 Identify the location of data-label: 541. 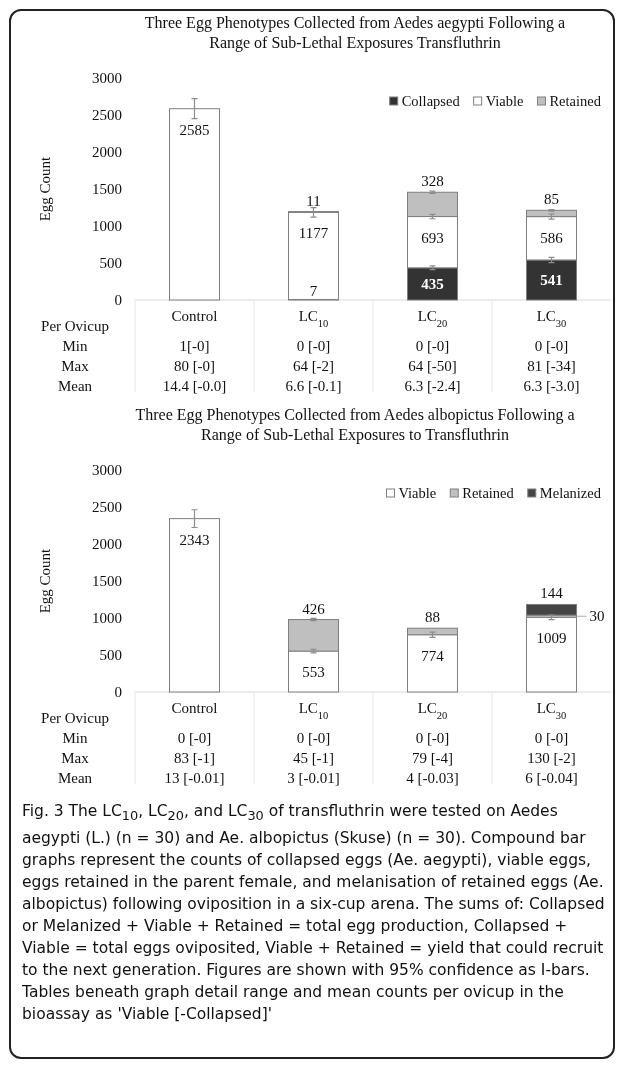
(551, 279).